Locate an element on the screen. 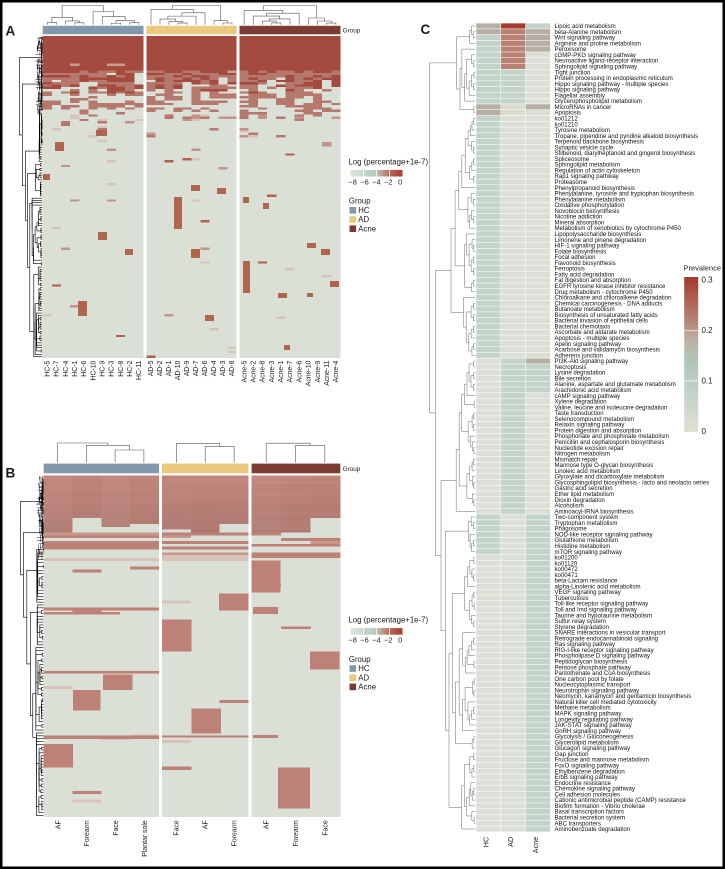 The image size is (725, 869). svg-text: Acne-4 is located at coordinates (336, 371).